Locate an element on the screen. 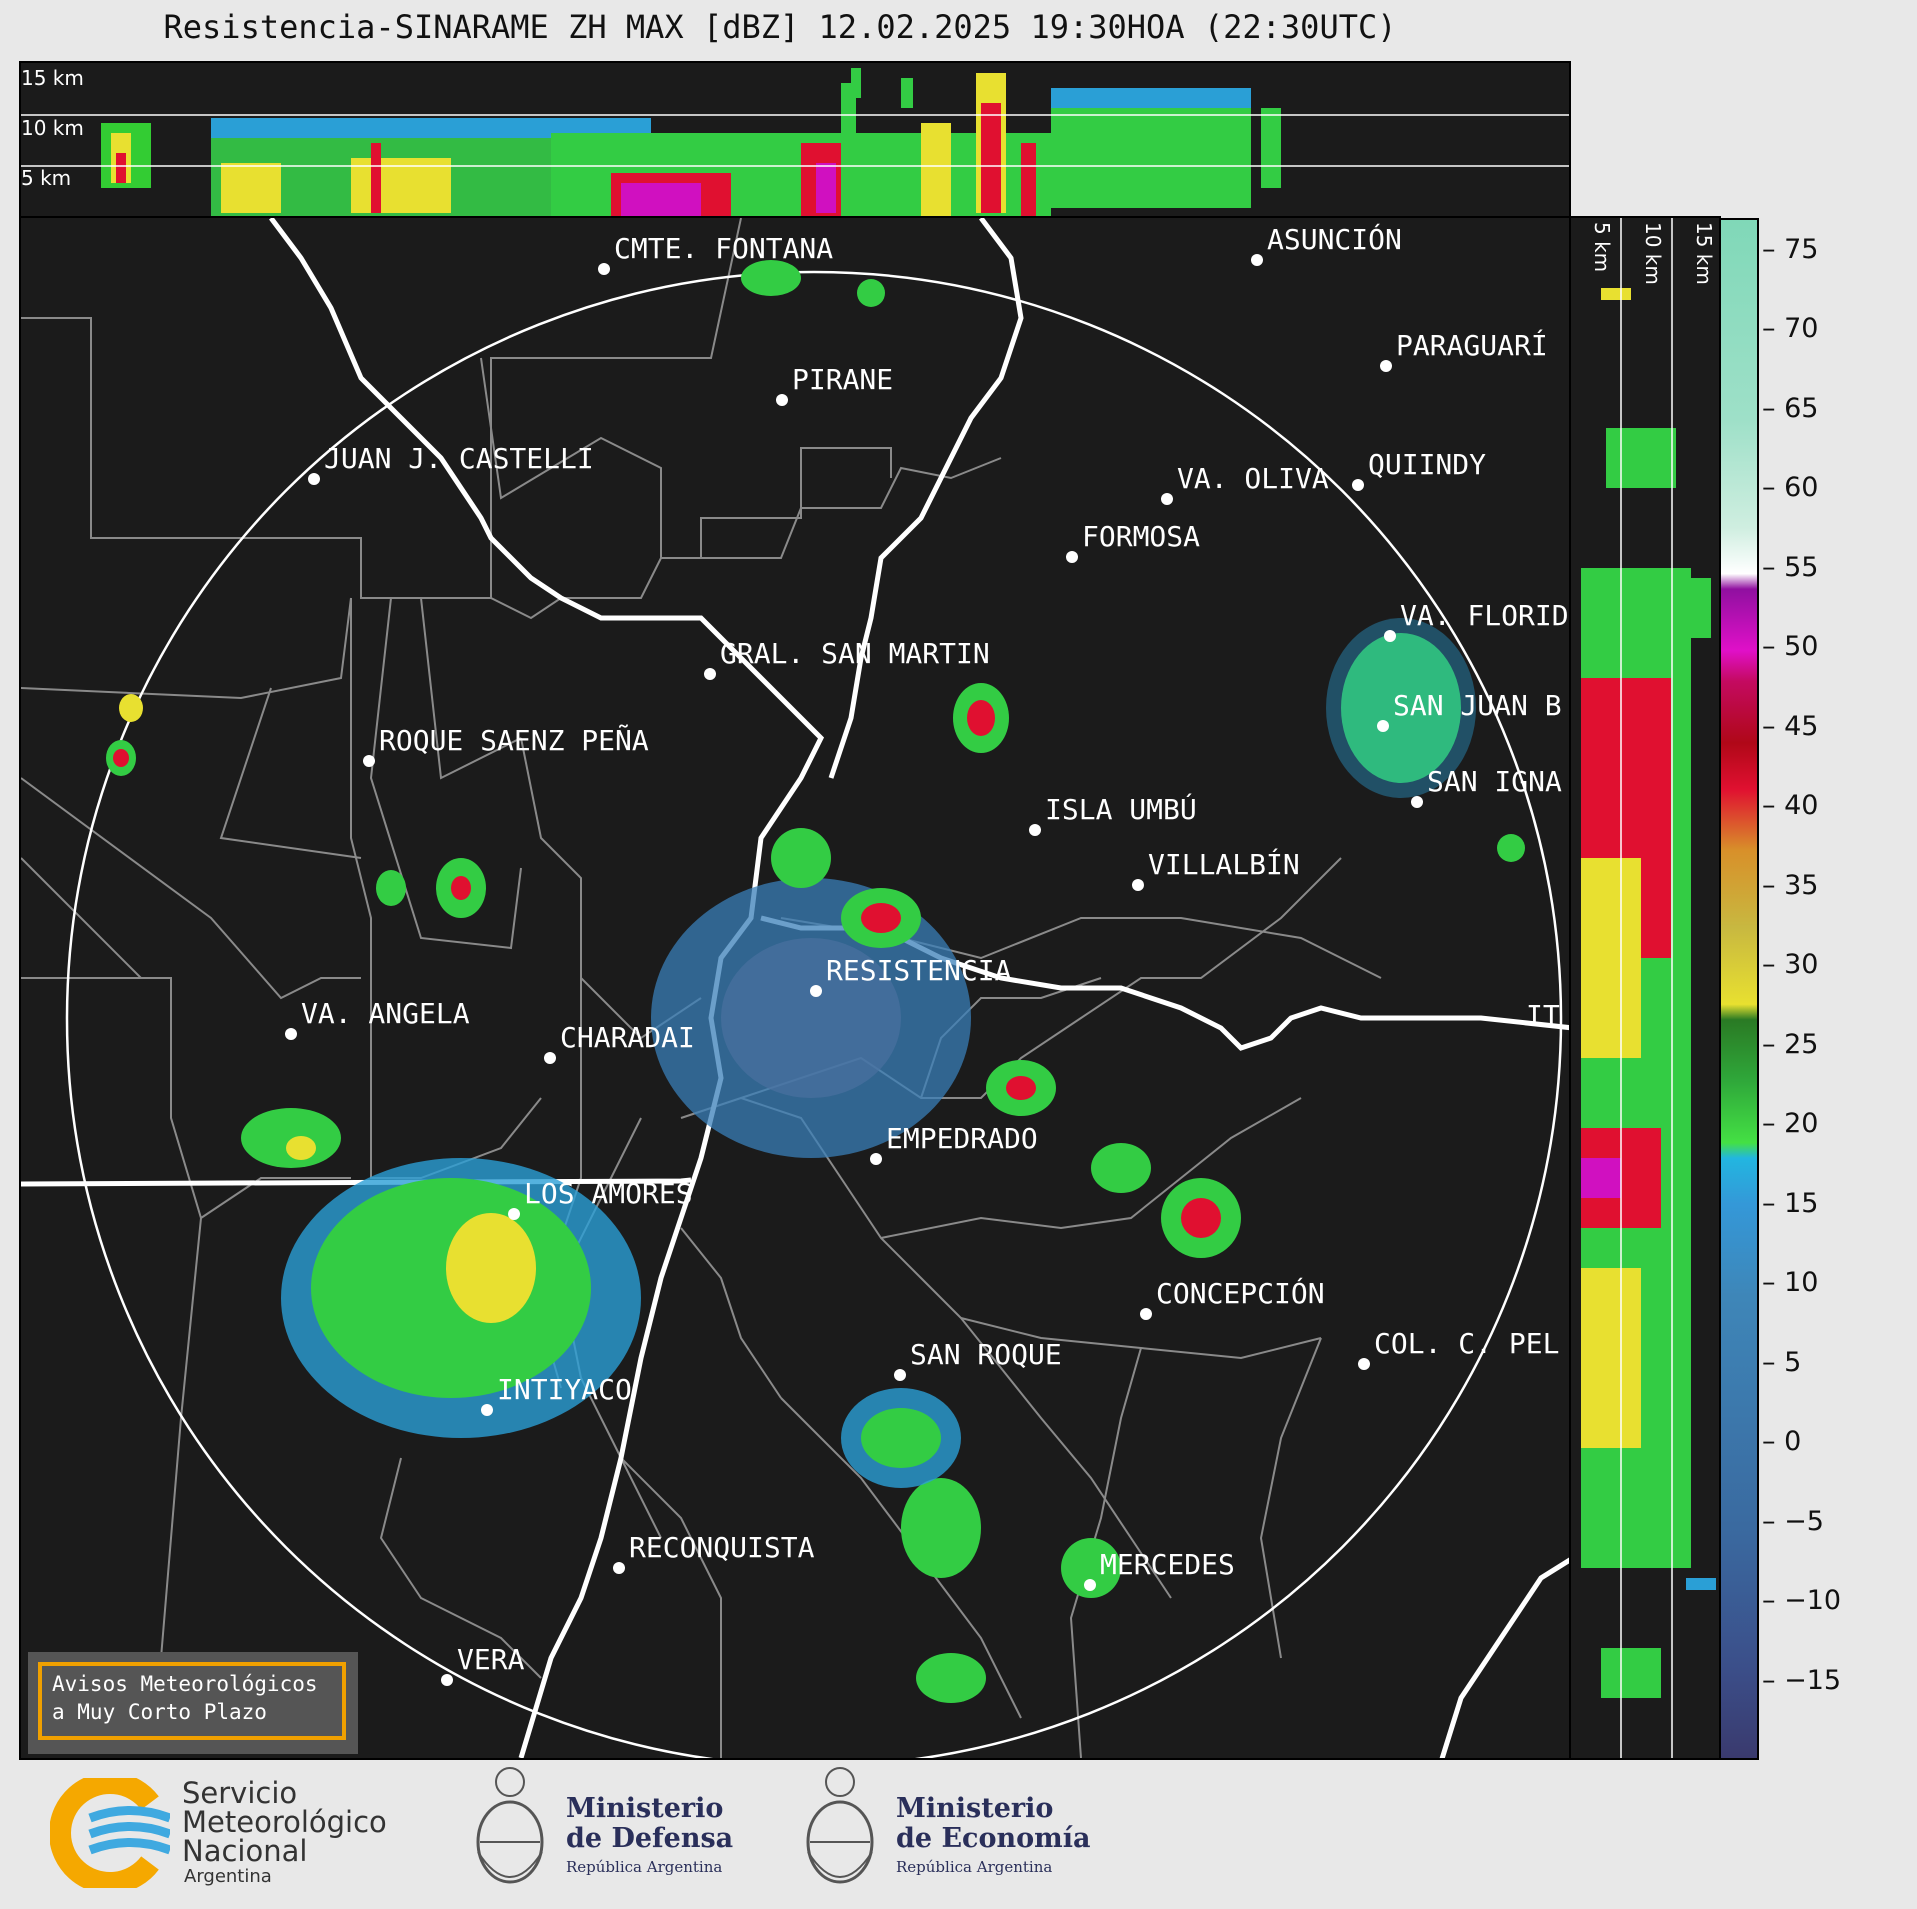 The height and width of the screenshot is (1909, 1917). colorbar-tick: – 60 is located at coordinates (1790, 488).